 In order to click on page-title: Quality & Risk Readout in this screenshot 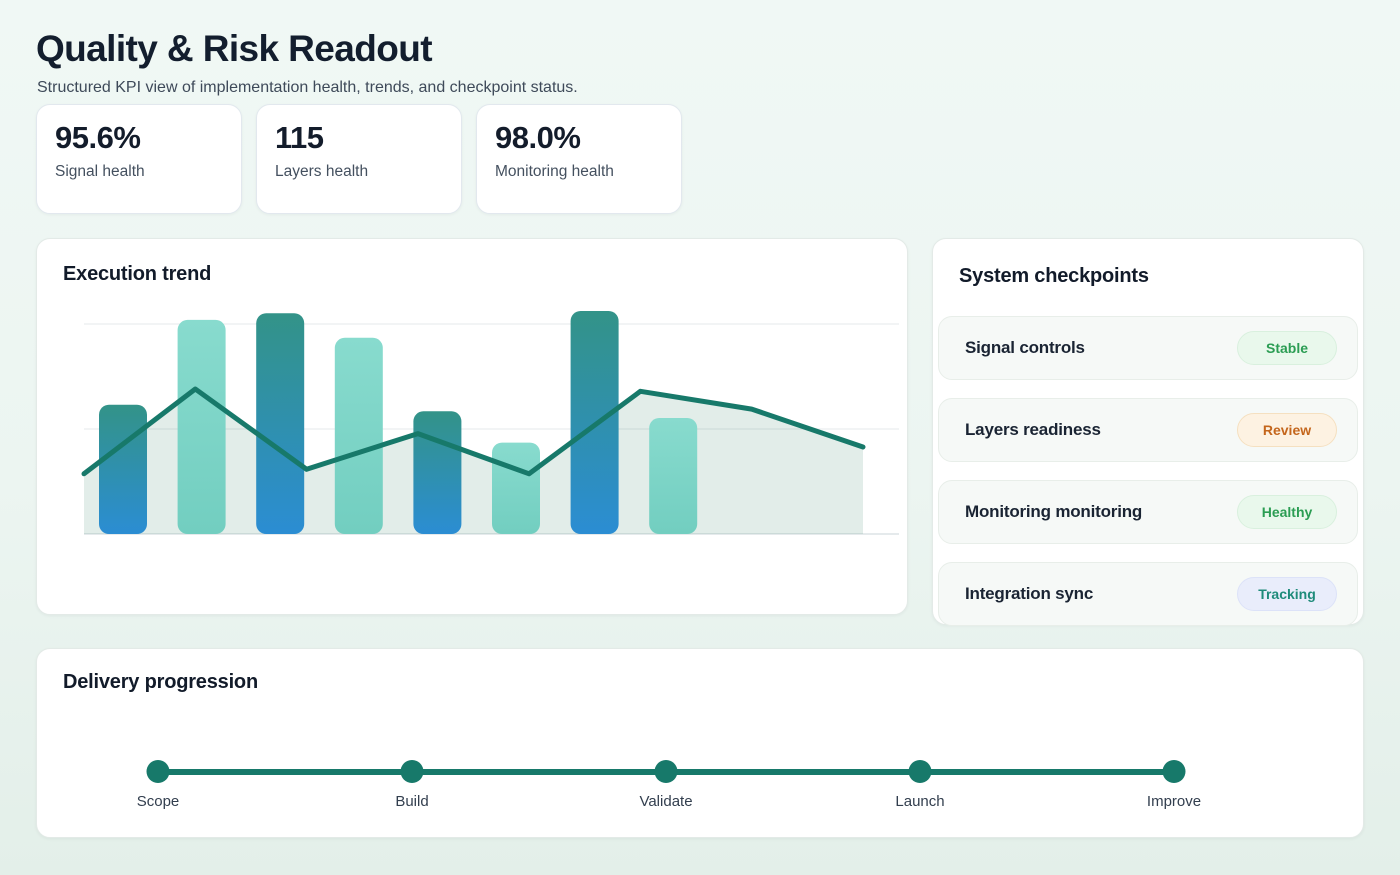, I will do `click(234, 48)`.